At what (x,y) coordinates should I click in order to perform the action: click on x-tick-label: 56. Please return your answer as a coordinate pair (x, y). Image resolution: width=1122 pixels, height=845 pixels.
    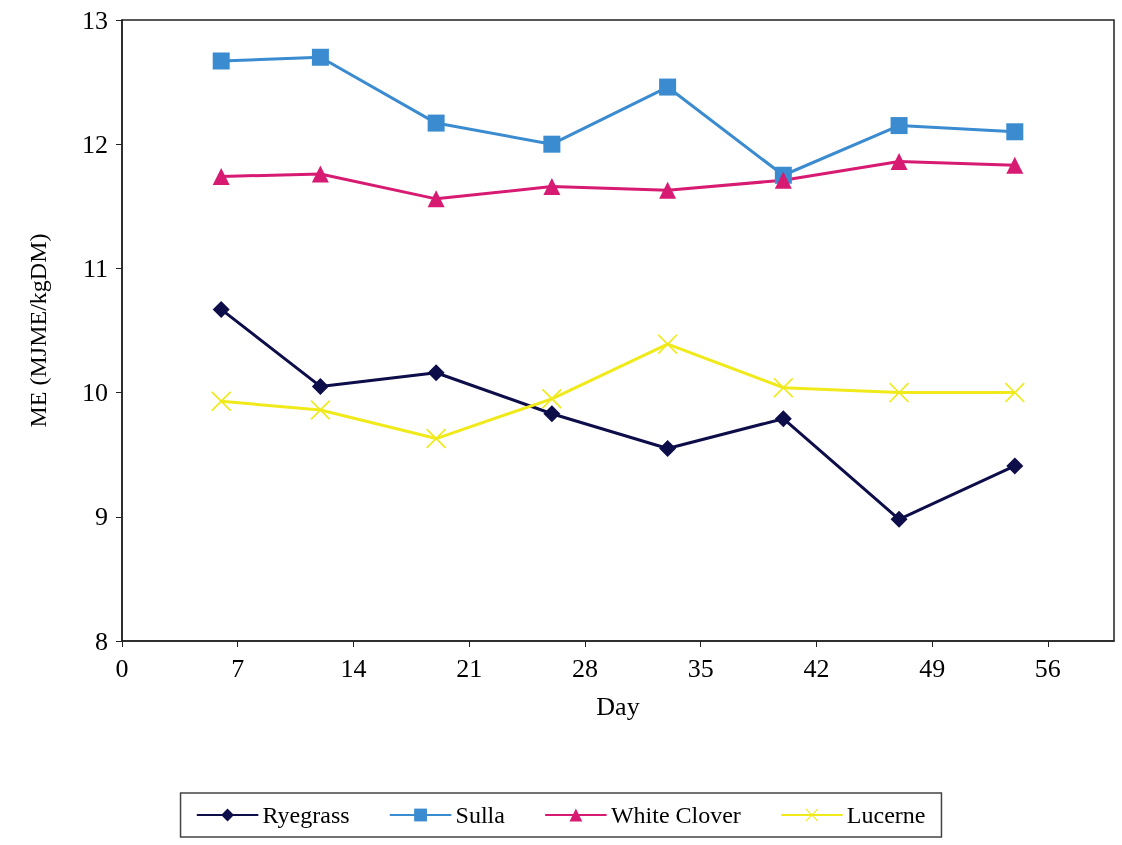
    Looking at the image, I should click on (1047, 668).